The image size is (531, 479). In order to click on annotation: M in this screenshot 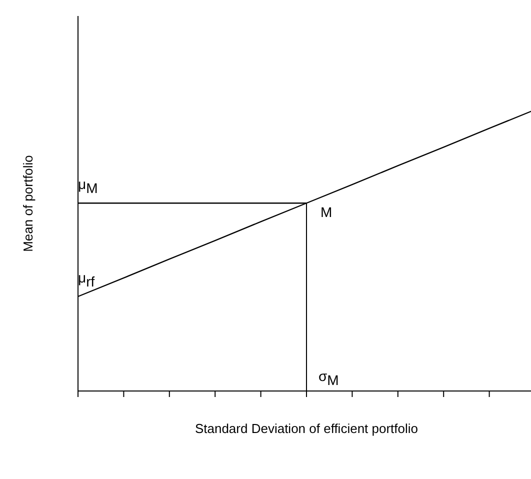, I will do `click(326, 212)`.